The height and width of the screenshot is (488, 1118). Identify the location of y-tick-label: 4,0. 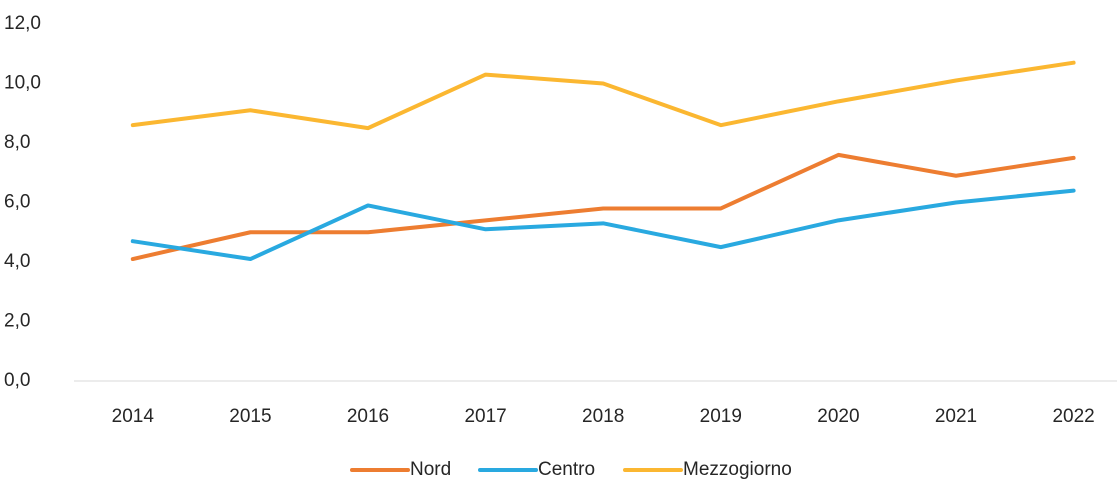
(17, 261).